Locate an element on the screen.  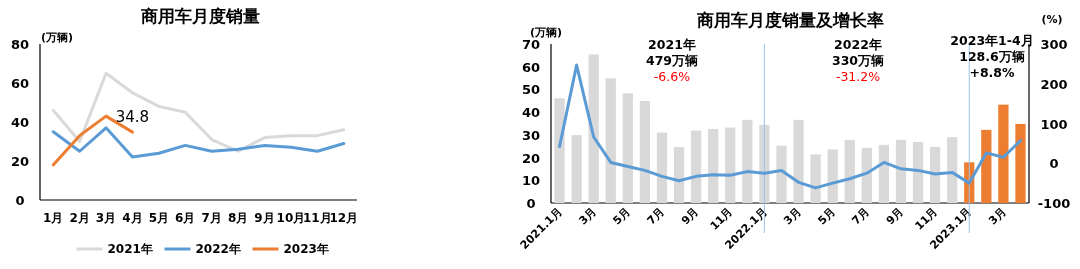
annotation: 2021年 is located at coordinates (672, 44).